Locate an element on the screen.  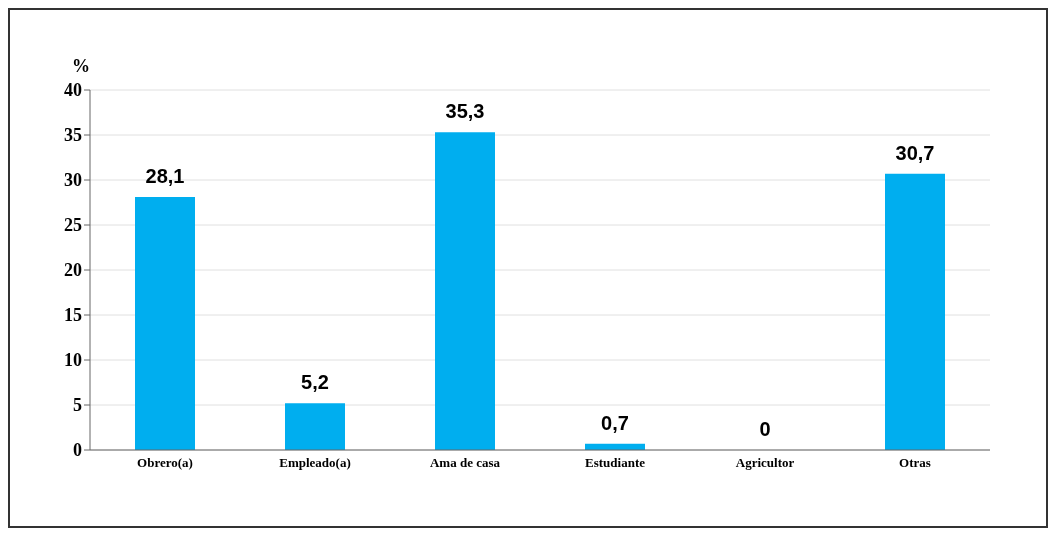
y-tick-label: 0 is located at coordinates (77, 450).